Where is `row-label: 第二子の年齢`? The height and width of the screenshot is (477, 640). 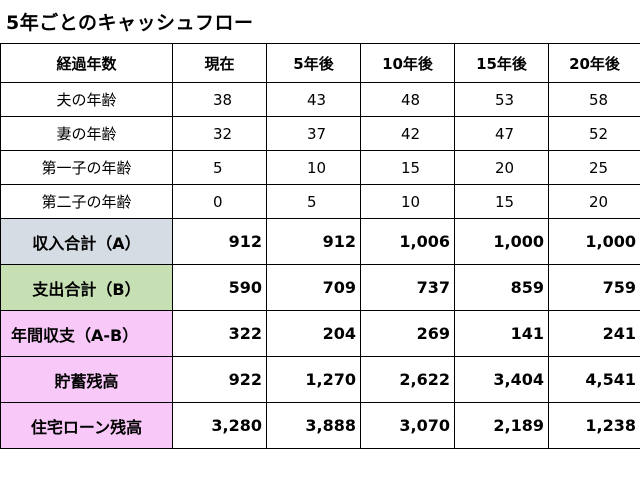 row-label: 第二子の年齢 is located at coordinates (86, 201).